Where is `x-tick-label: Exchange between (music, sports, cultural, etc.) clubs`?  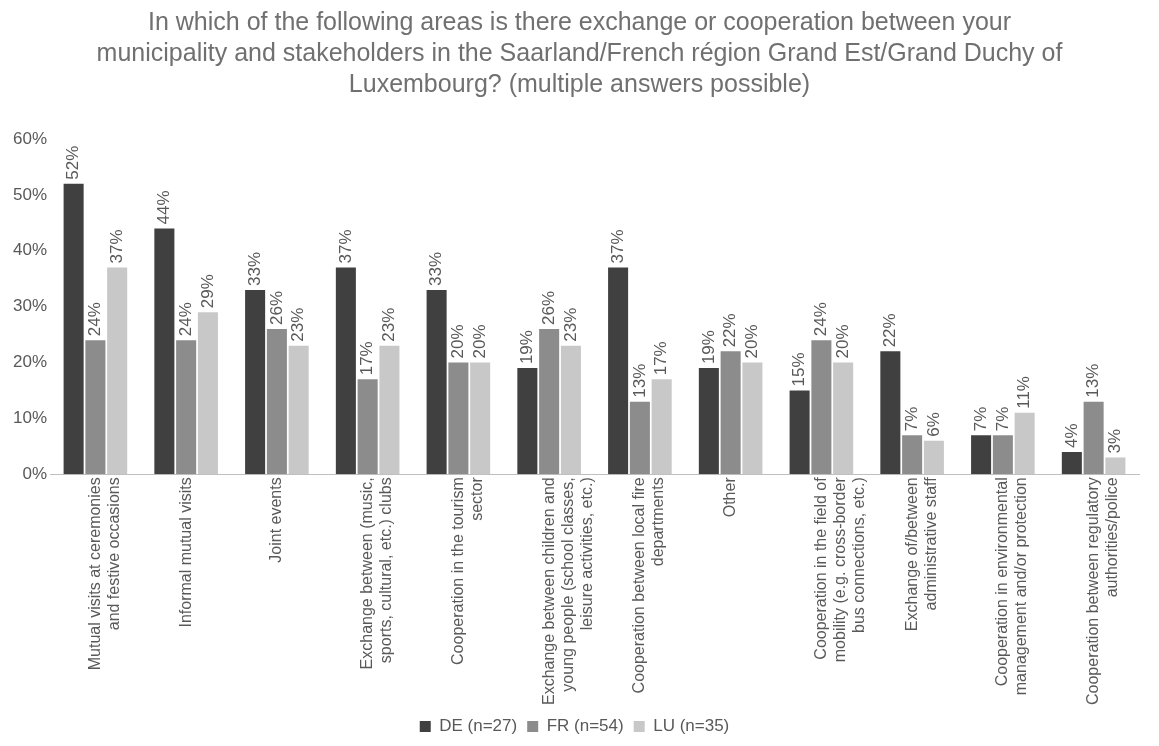
x-tick-label: Exchange between (music, sports, cultural, etc.) clubs is located at coordinates (376, 573).